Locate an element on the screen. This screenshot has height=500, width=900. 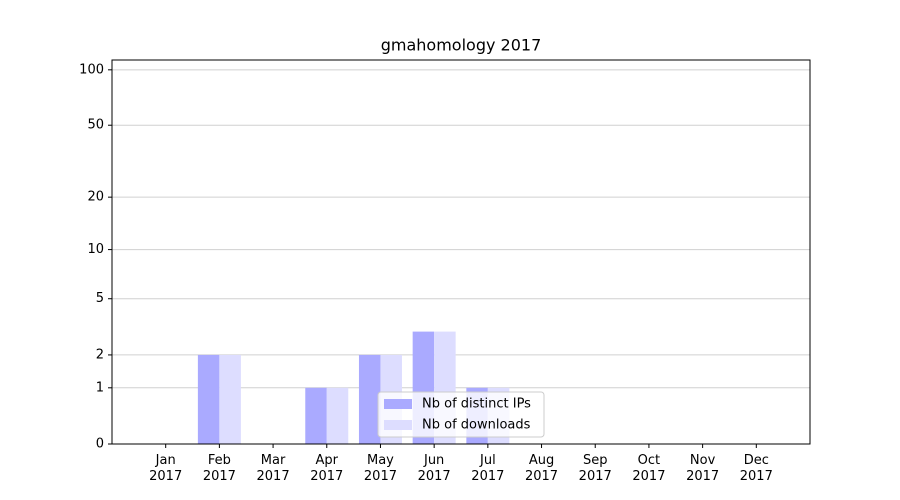
x-tick-label: Jun 2017 is located at coordinates (434, 468).